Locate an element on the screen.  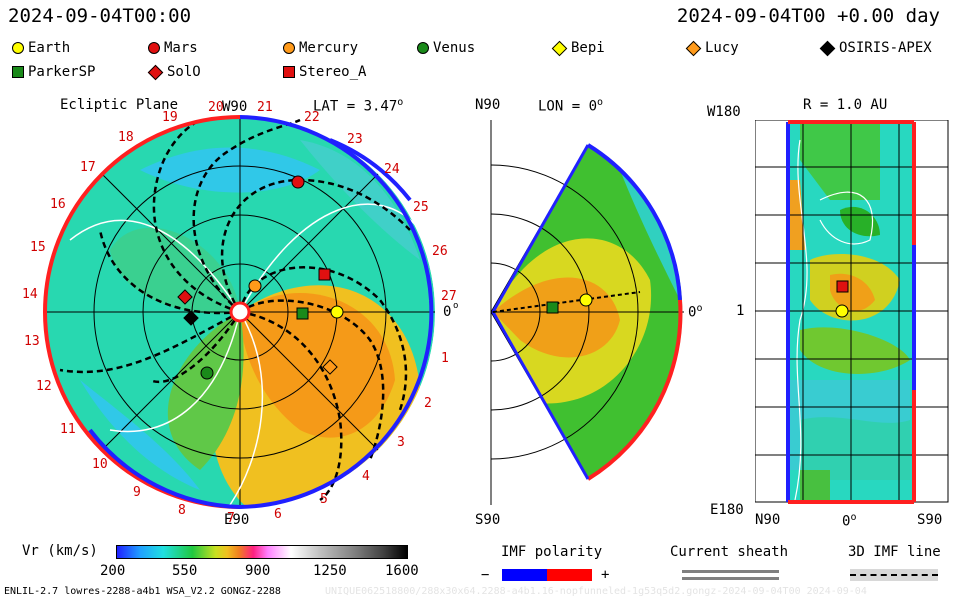
carrington-9: 9 is located at coordinates (137, 492).